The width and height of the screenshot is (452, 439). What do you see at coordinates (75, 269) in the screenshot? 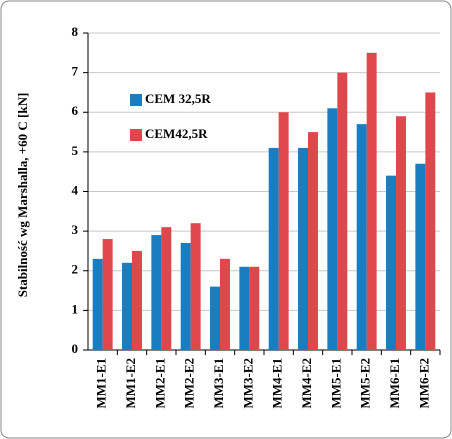
I see `y-tick-label: 2` at bounding box center [75, 269].